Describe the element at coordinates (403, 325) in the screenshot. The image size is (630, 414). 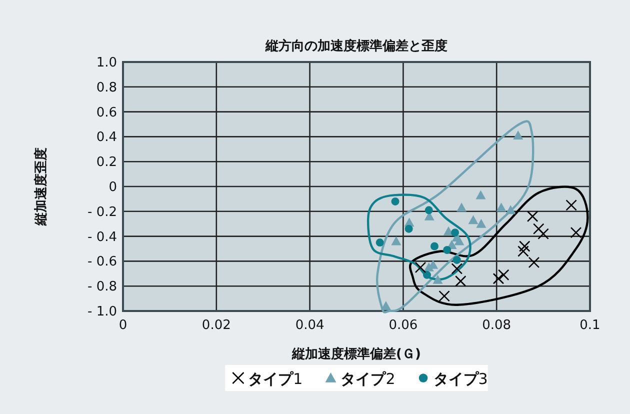
I see `x-tick-label: 0.06` at that location.